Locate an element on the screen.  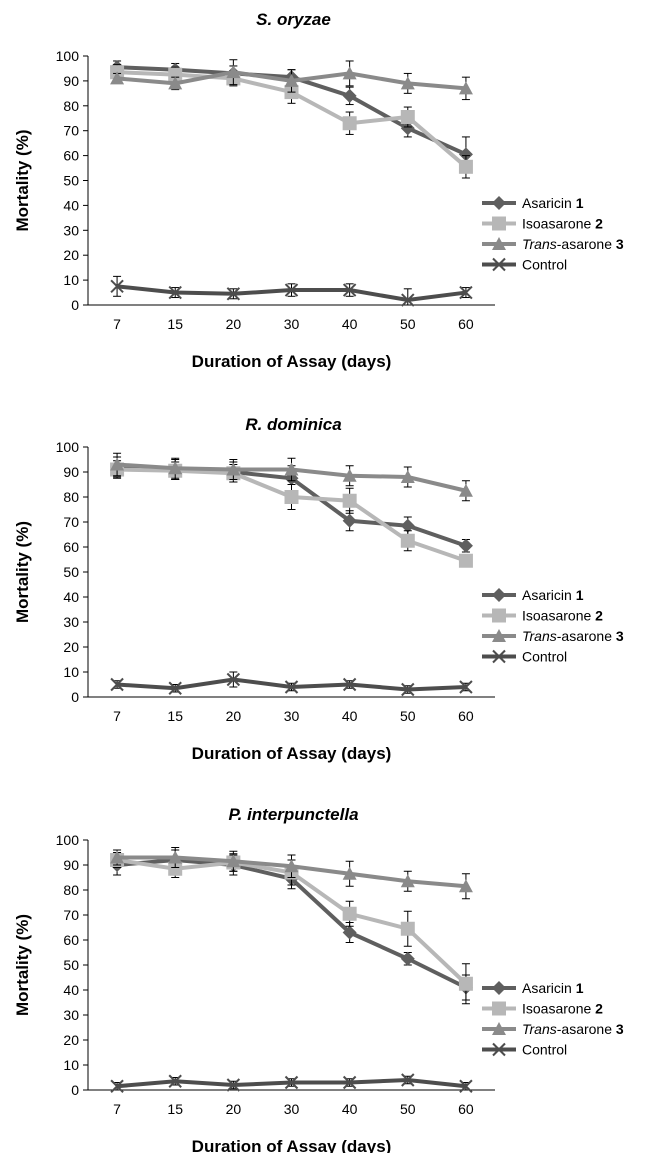
chart-2-series-asaricin-point is located at coordinates (465, 545).